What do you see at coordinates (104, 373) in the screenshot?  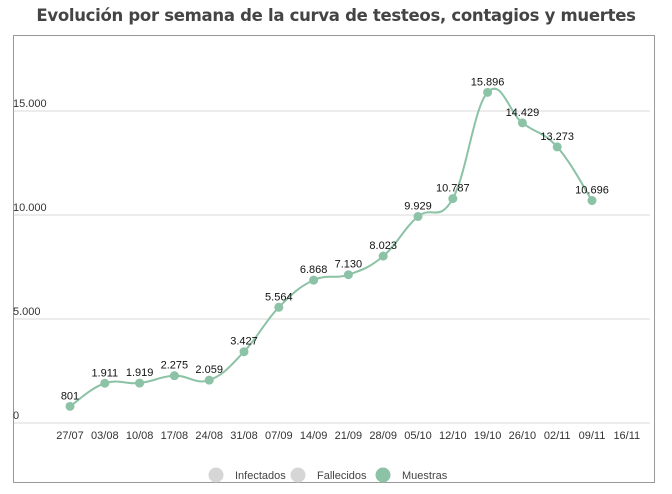 I see `data-label: 1.911` at bounding box center [104, 373].